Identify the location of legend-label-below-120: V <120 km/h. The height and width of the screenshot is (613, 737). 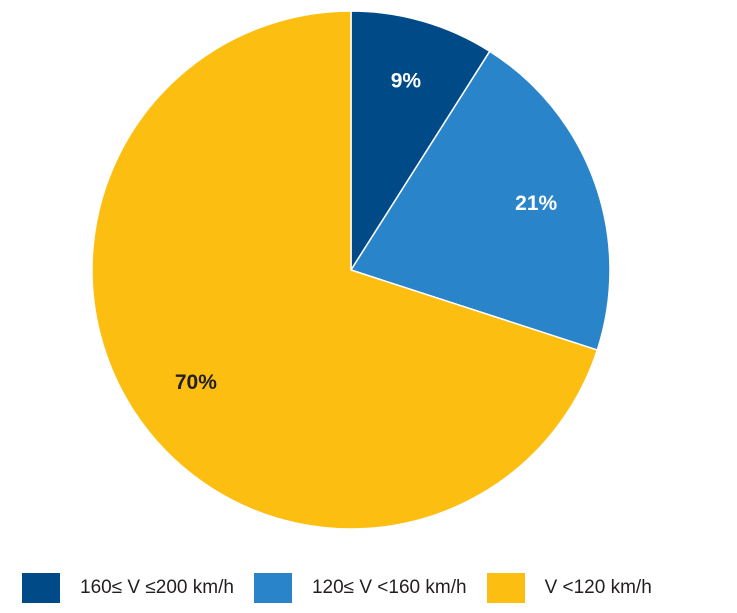
(598, 587).